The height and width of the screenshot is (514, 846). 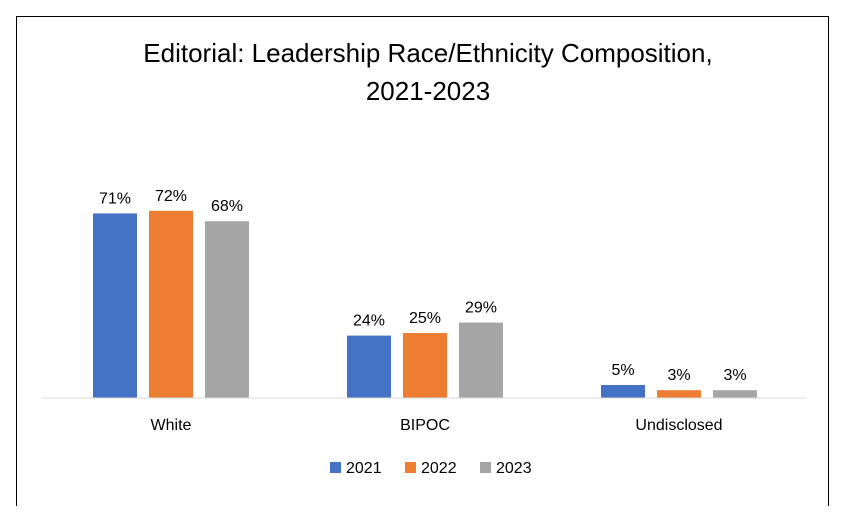 What do you see at coordinates (439, 468) in the screenshot?
I see `legend-label-2022: 2022` at bounding box center [439, 468].